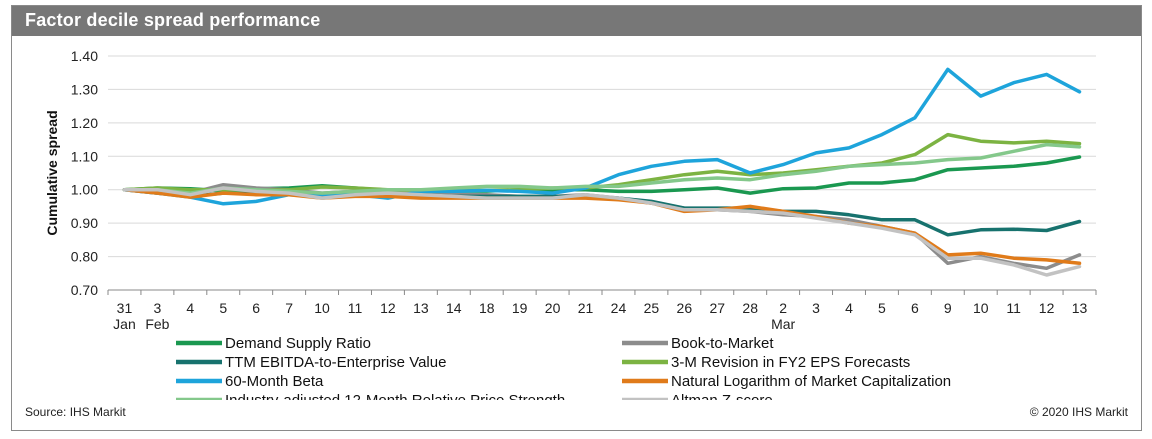  I want to click on x-tick-label: 20, so click(553, 308).